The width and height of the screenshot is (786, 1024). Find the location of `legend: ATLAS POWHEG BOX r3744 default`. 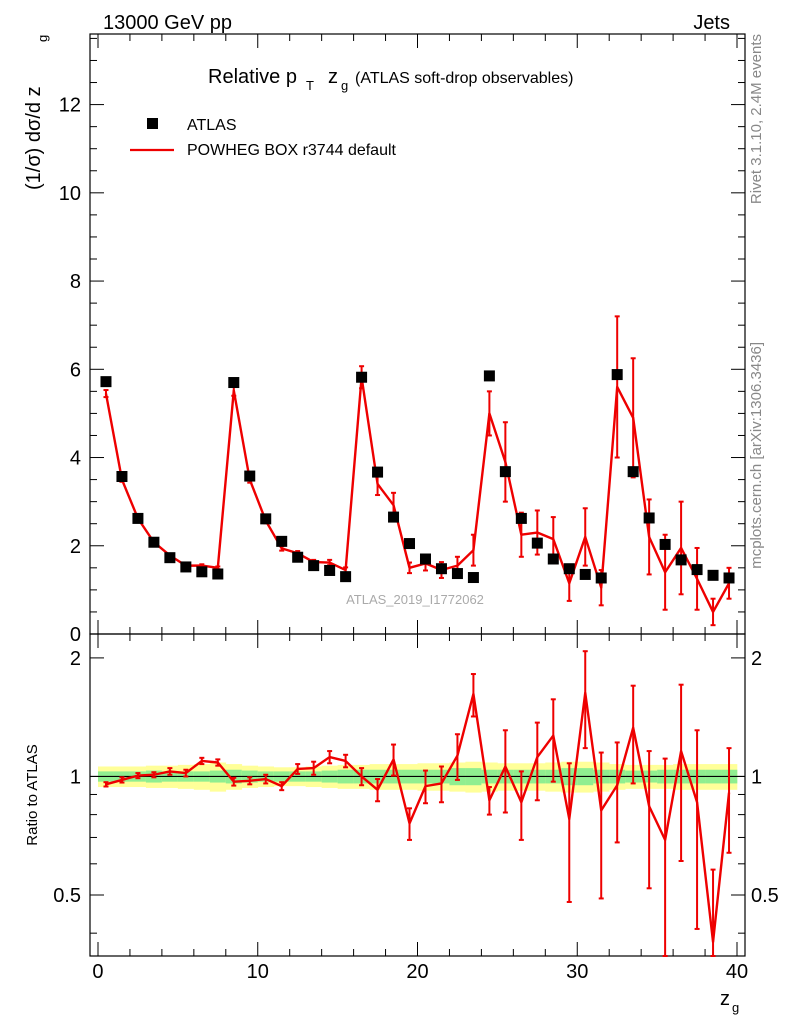

legend: ATLAS POWHEG BOX r3744 default is located at coordinates (263, 138).